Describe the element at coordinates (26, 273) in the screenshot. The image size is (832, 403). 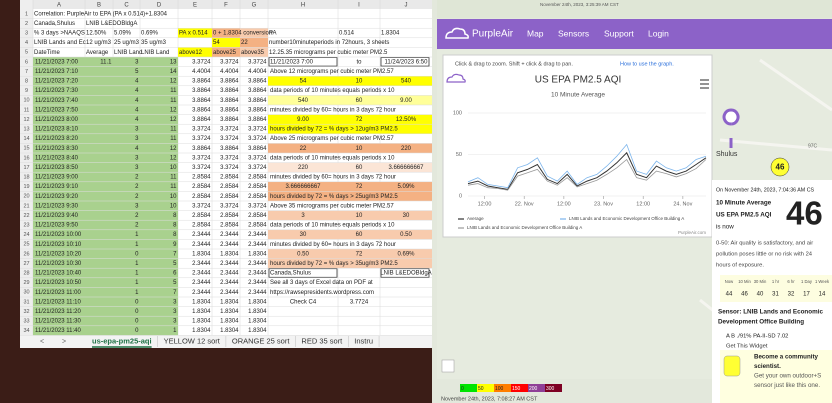
I see `row-number: 28` at that location.